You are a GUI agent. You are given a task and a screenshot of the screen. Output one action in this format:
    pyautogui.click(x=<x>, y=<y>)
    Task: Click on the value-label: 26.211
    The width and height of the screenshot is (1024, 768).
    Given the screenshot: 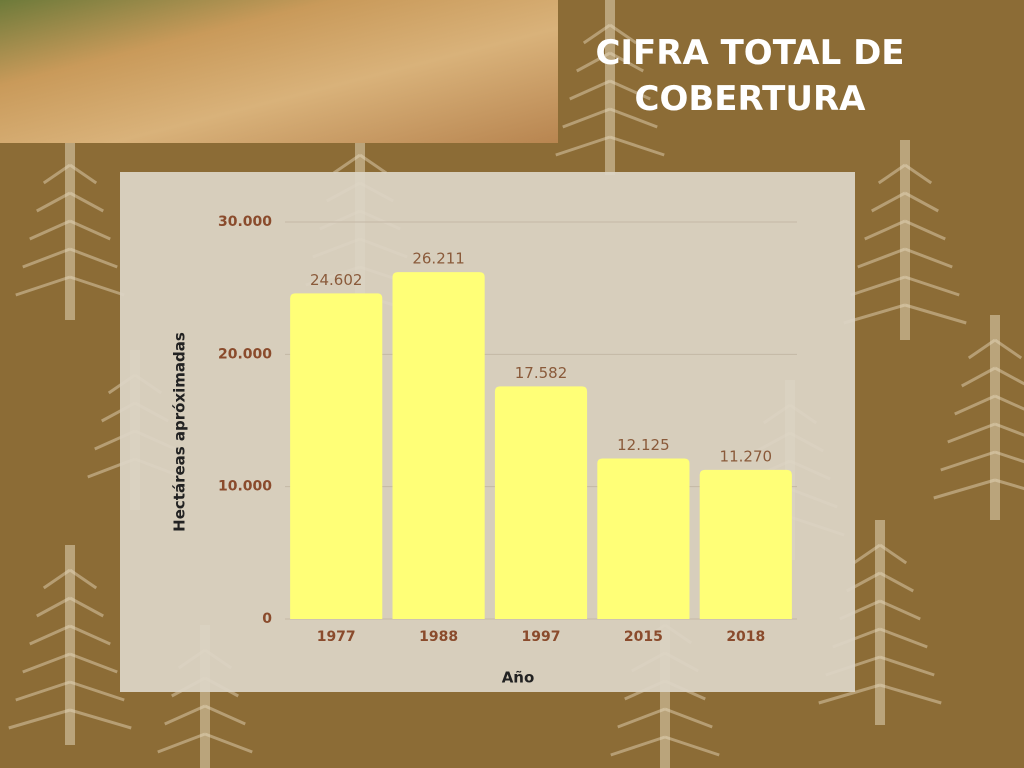 What is the action you would take?
    pyautogui.click(x=438, y=259)
    